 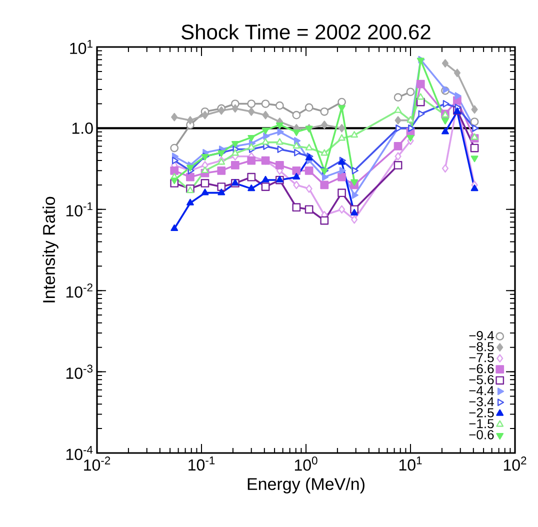 What do you see at coordinates (79, 371) in the screenshot?
I see `y-tick-label: 10$^{-3}$` at bounding box center [79, 371].